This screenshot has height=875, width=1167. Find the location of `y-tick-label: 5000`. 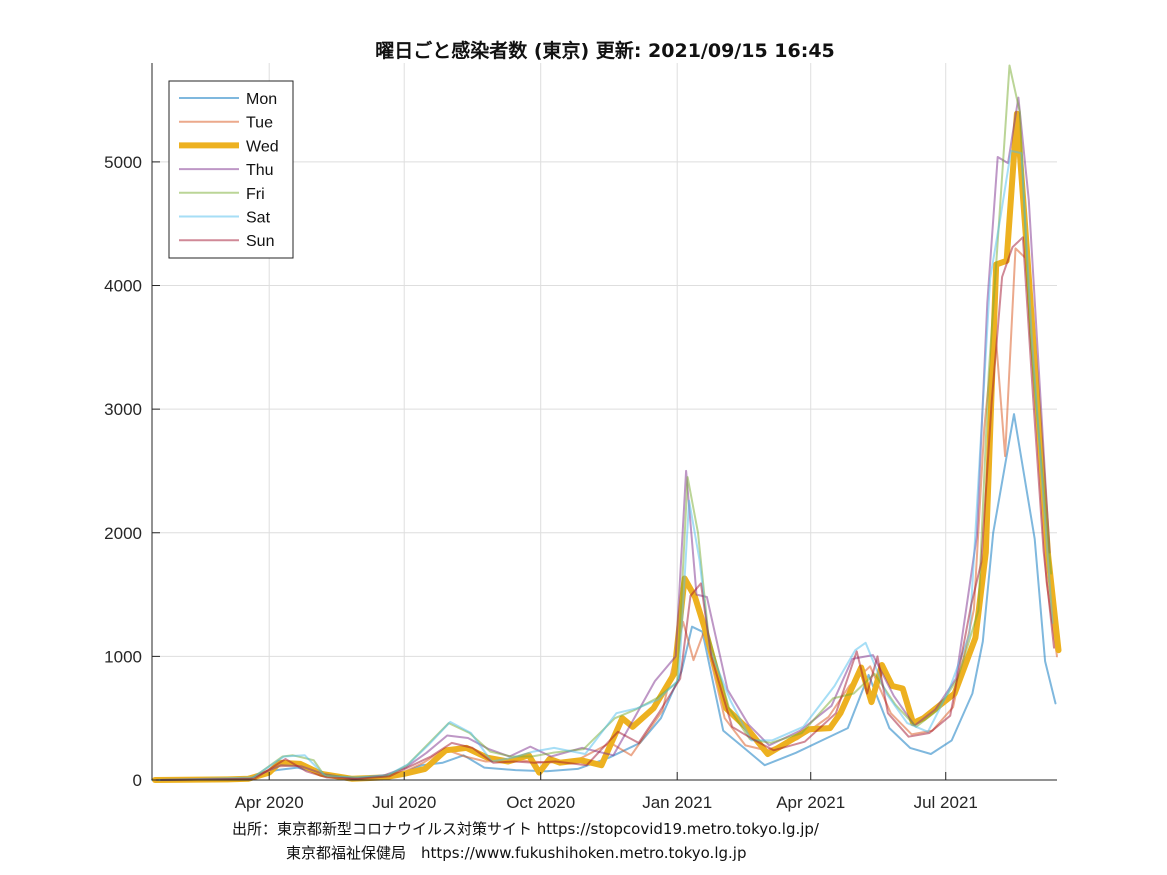

y-tick-label: 5000 is located at coordinates (123, 162).